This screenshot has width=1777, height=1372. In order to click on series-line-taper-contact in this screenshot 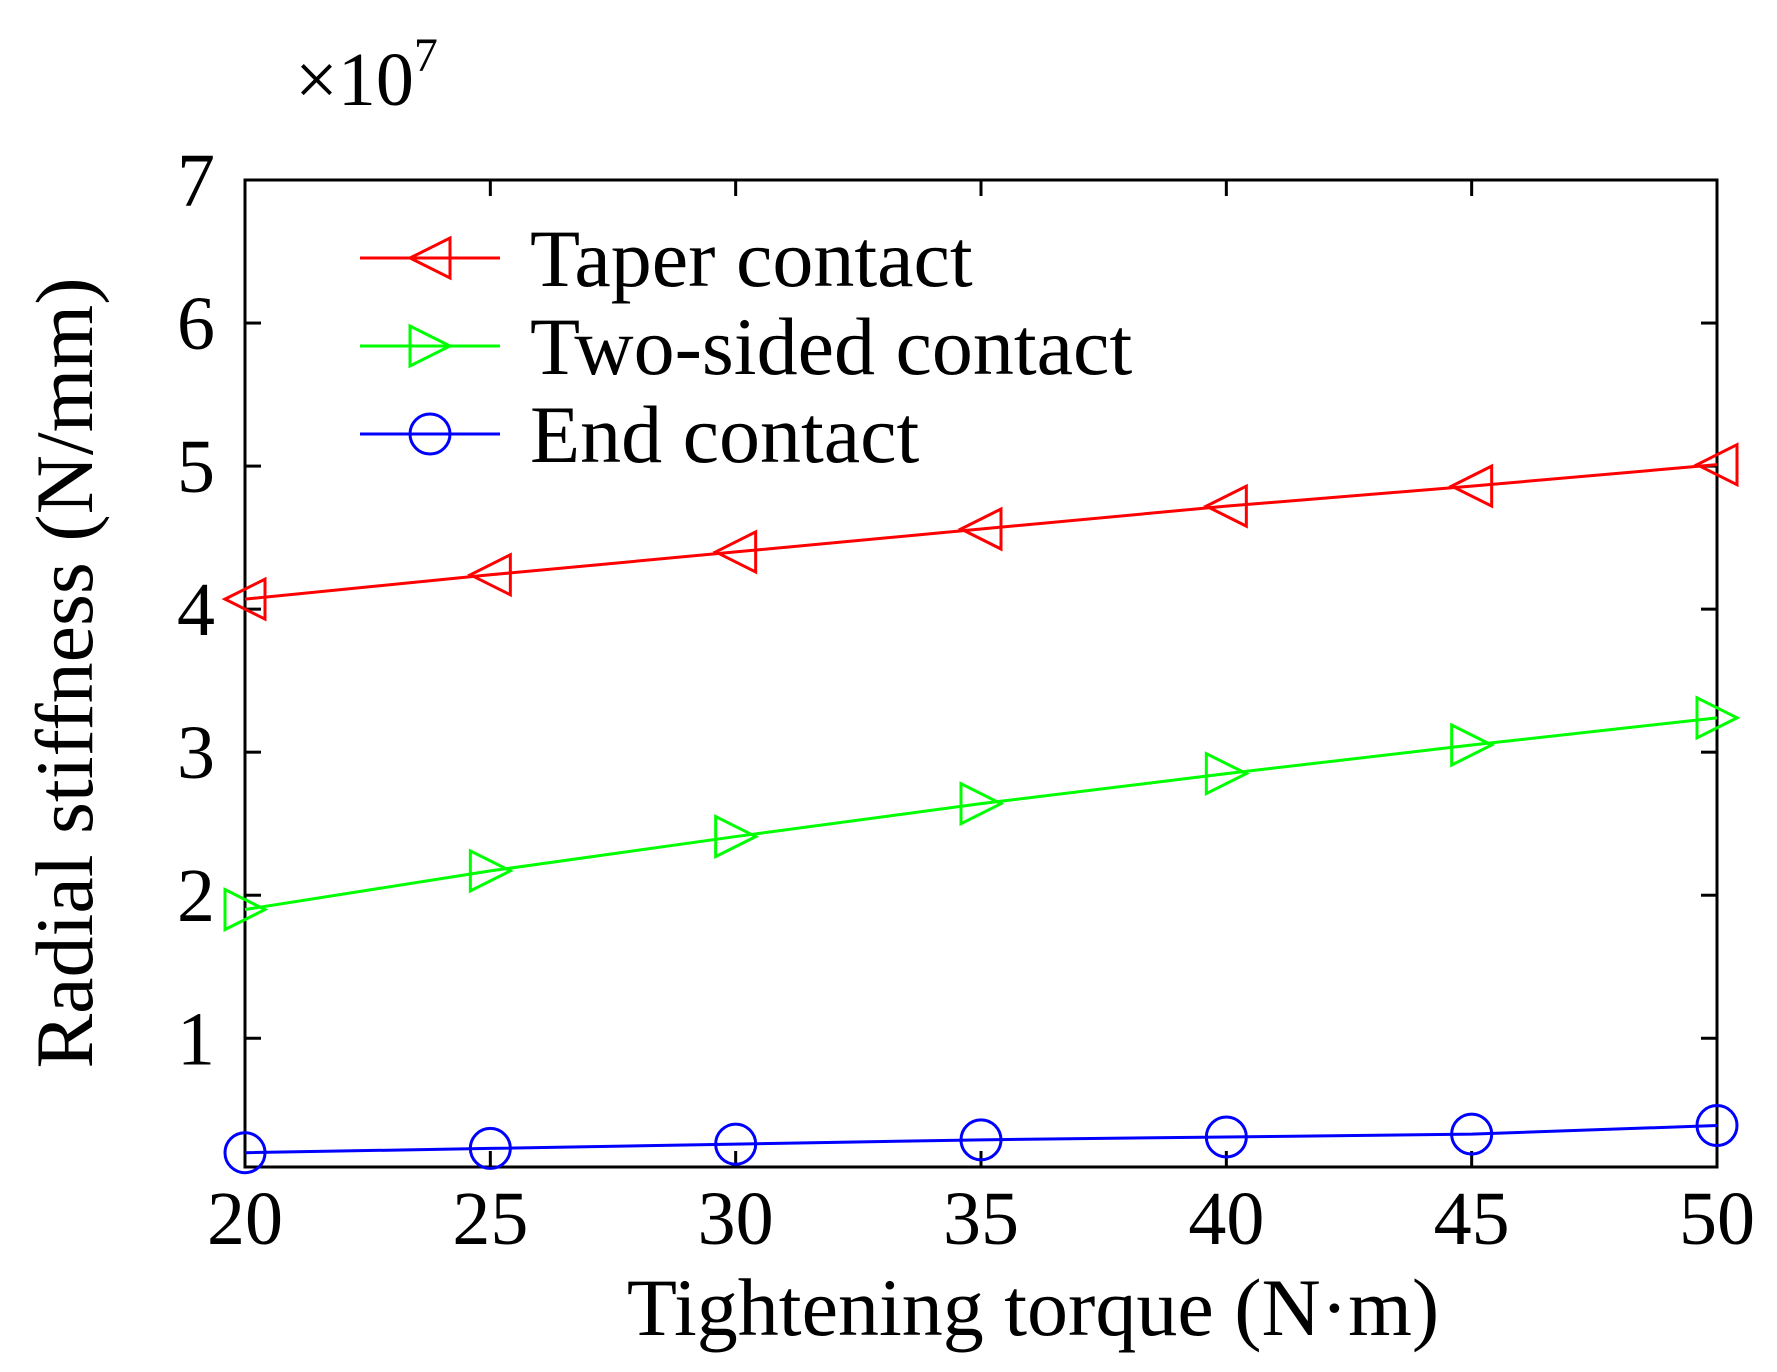, I will do `click(981, 532)`.